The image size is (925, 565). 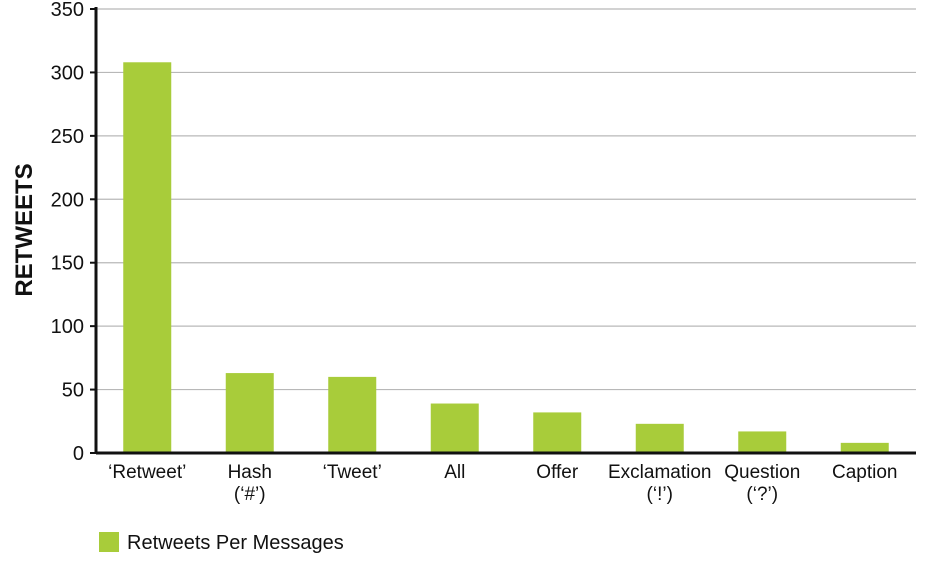 I want to click on x-tick-label-line: Caption, so click(x=865, y=472).